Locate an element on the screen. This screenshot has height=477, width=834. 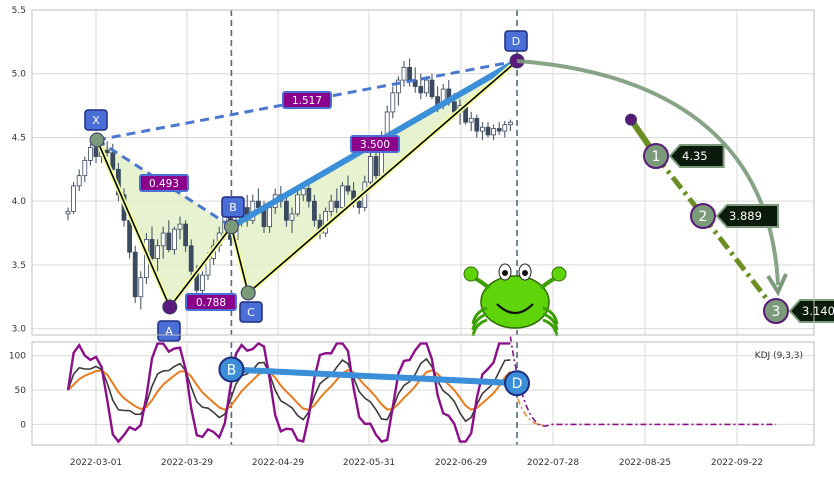
point-label: C is located at coordinates (251, 312).